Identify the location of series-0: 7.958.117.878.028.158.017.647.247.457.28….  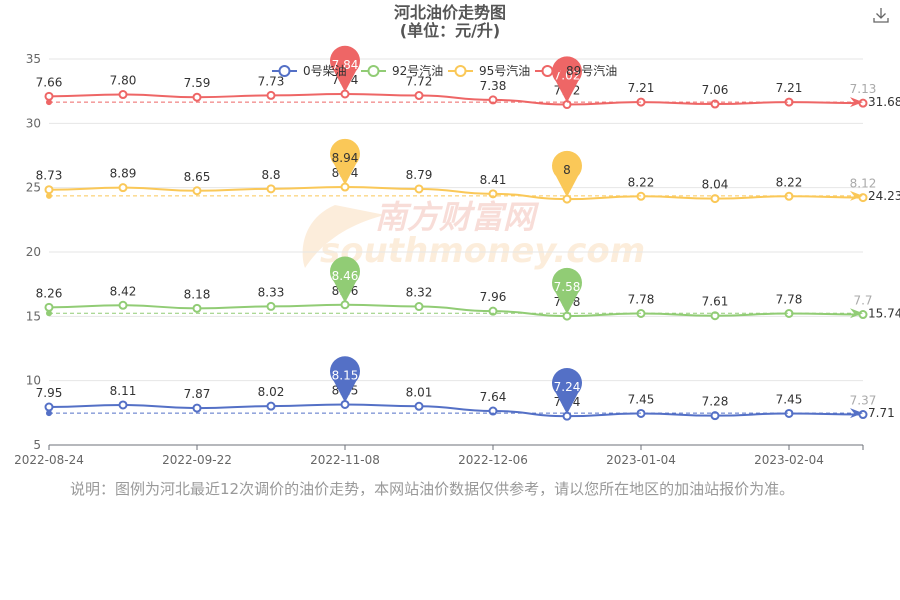
(465, 402).